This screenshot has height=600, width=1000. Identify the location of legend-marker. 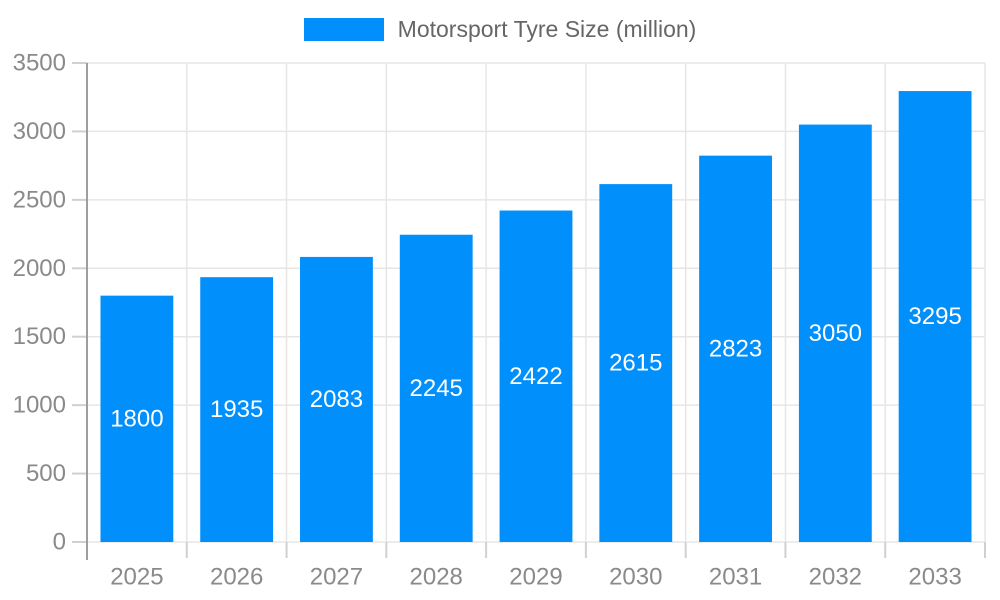
(343, 29).